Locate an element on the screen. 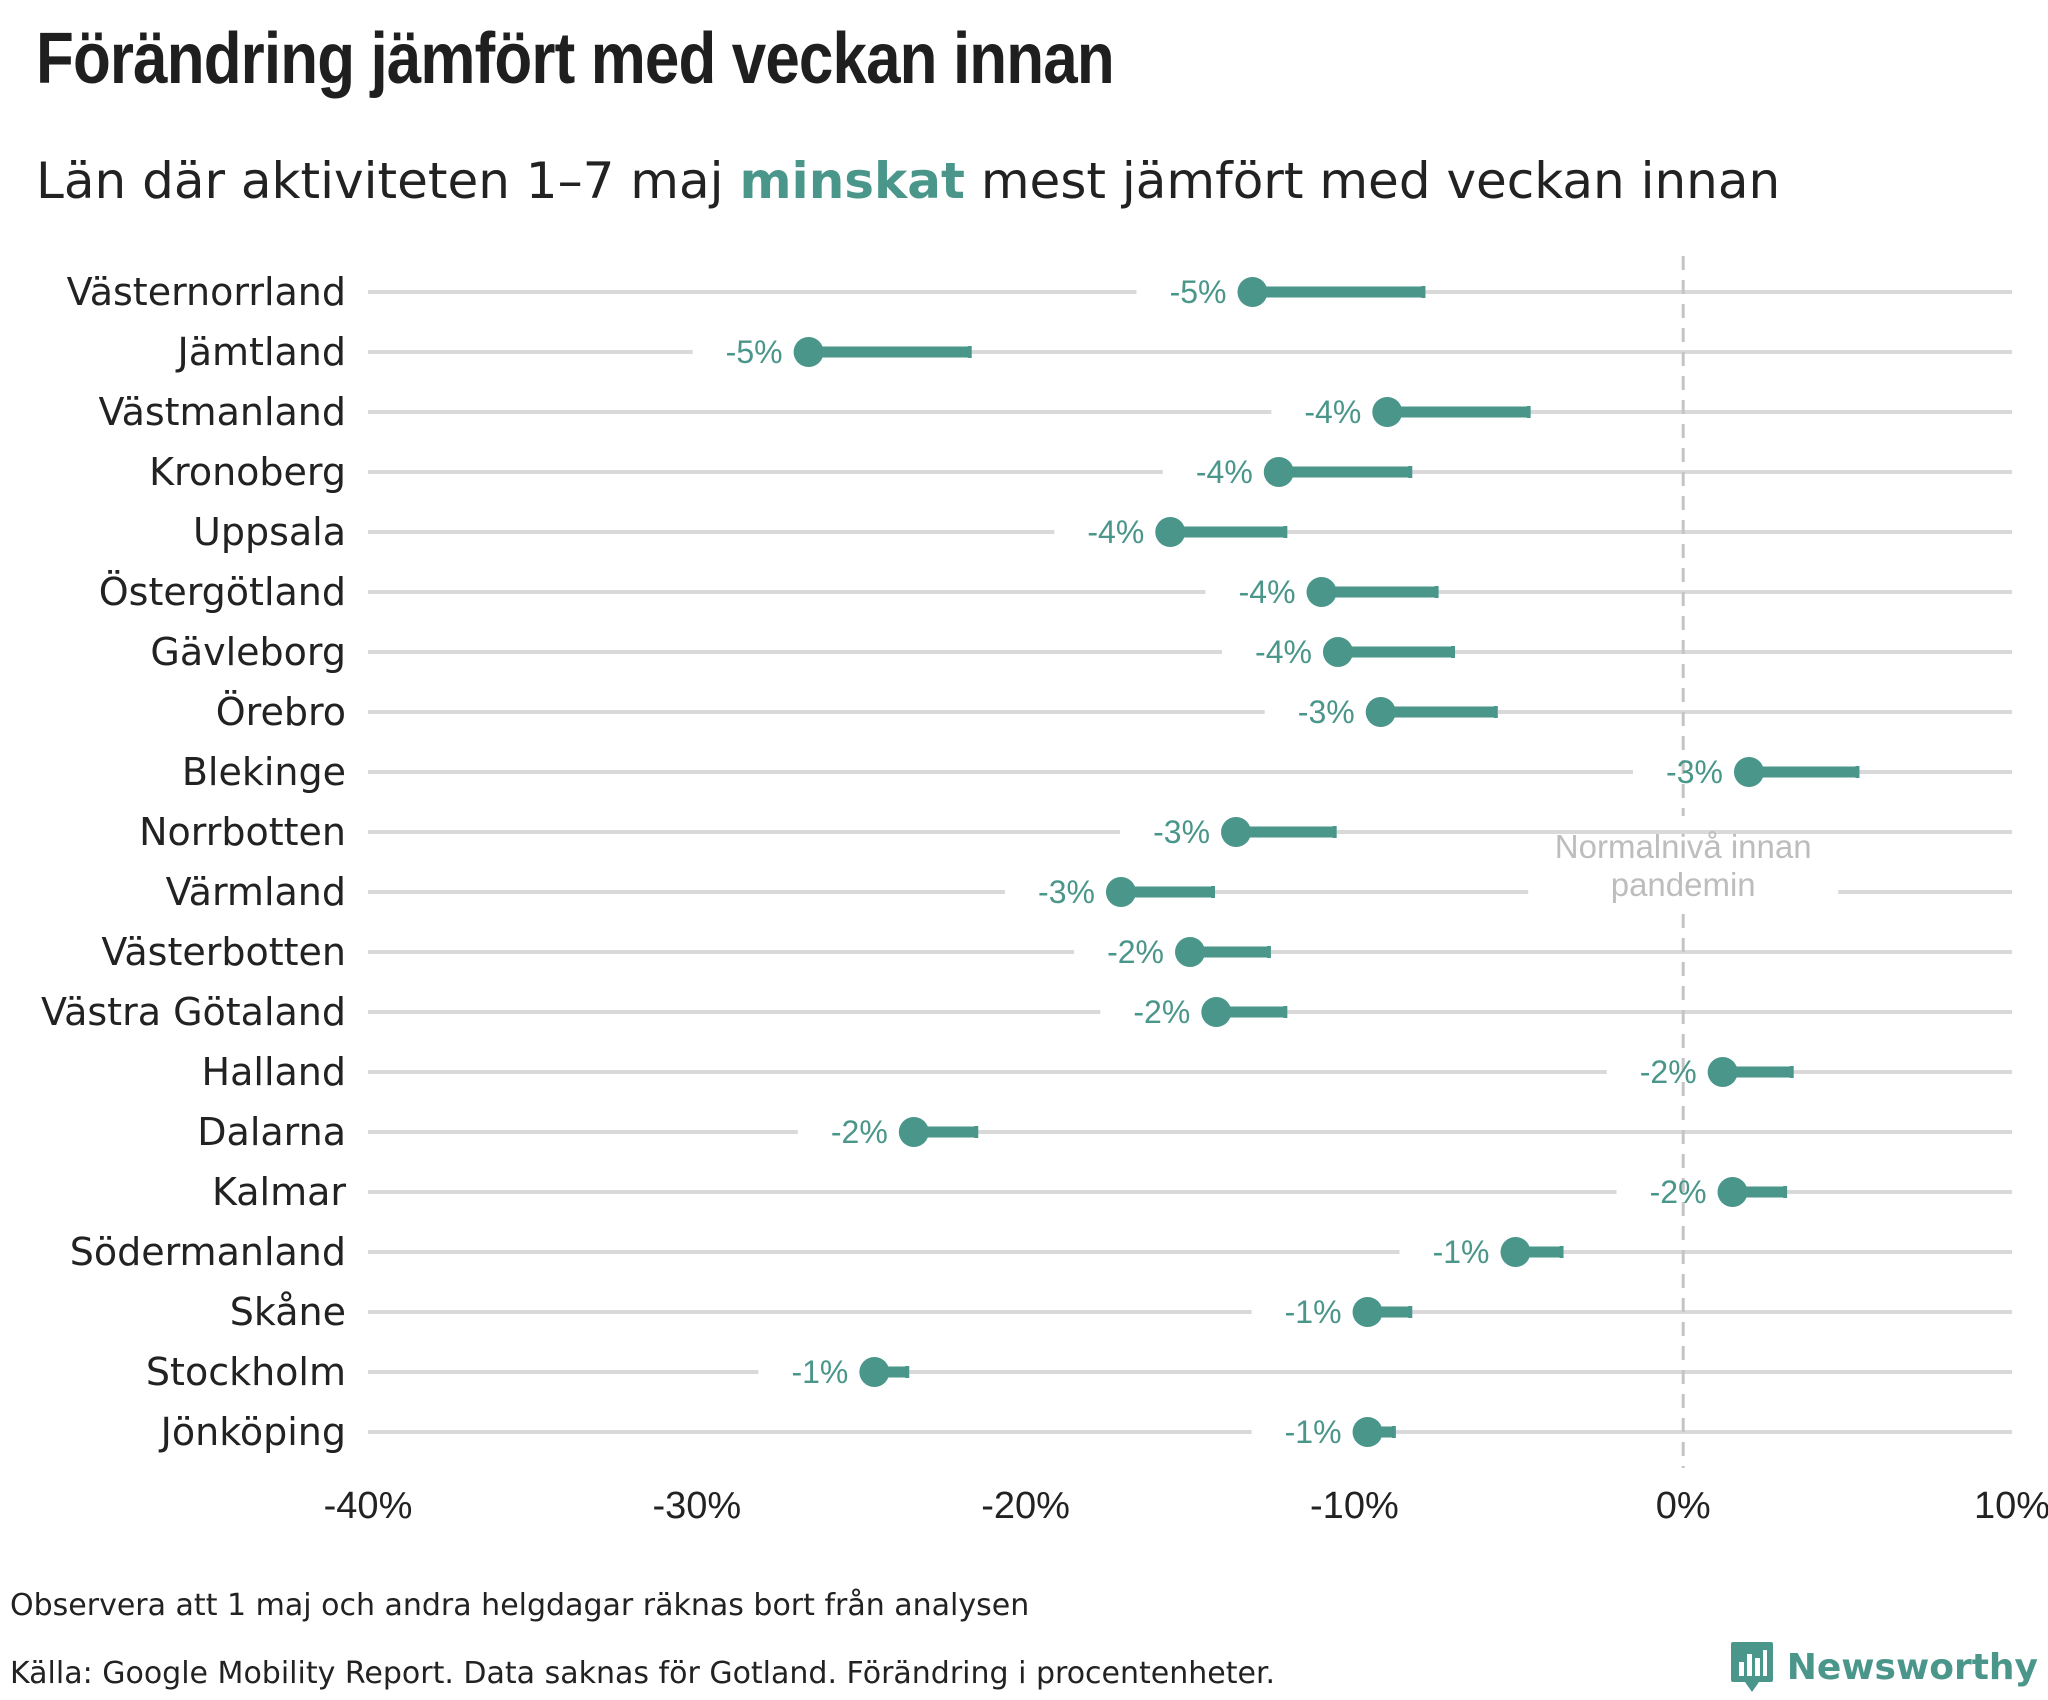 The width and height of the screenshot is (2048, 1700). x-tick-label: -40% is located at coordinates (368, 1506).